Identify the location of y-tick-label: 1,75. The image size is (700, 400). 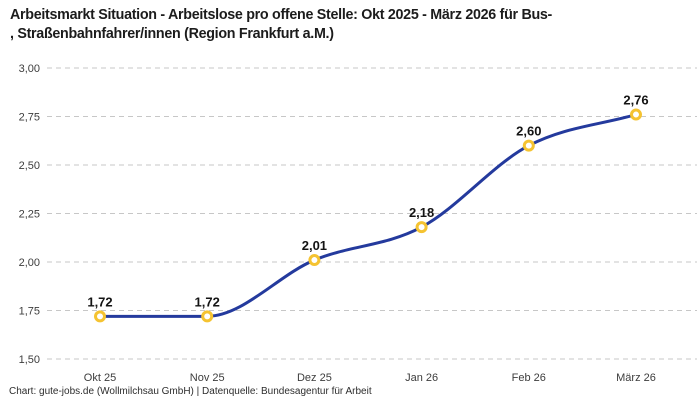
(29, 312).